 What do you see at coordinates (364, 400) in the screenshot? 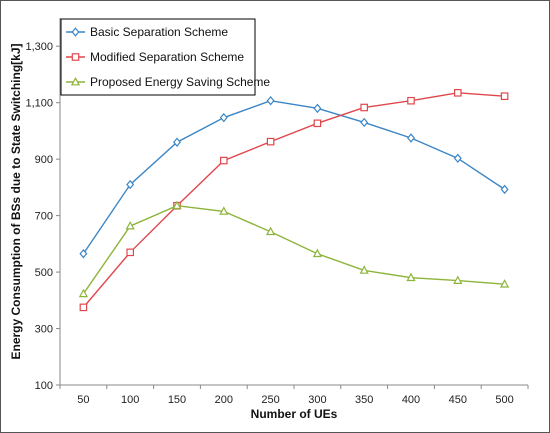
I see `x-tick-label: 350` at bounding box center [364, 400].